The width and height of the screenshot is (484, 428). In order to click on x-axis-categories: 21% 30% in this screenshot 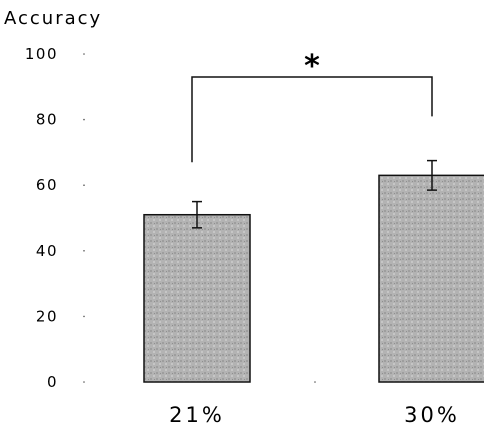, I will do `click(314, 415)`.